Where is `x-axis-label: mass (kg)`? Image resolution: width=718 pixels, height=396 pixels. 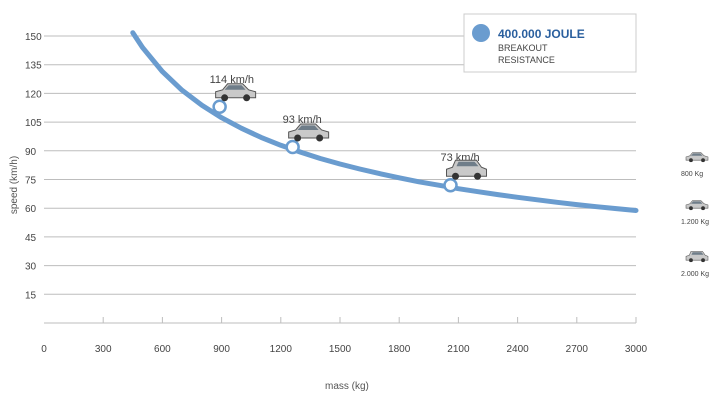 x-axis-label: mass (kg) is located at coordinates (347, 386).